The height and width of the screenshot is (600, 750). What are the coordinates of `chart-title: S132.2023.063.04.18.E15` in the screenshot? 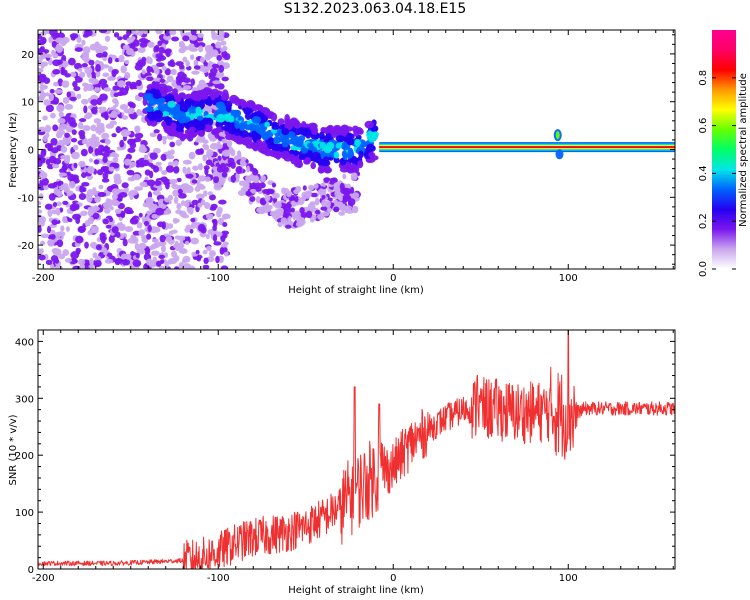 It's located at (375, 9).